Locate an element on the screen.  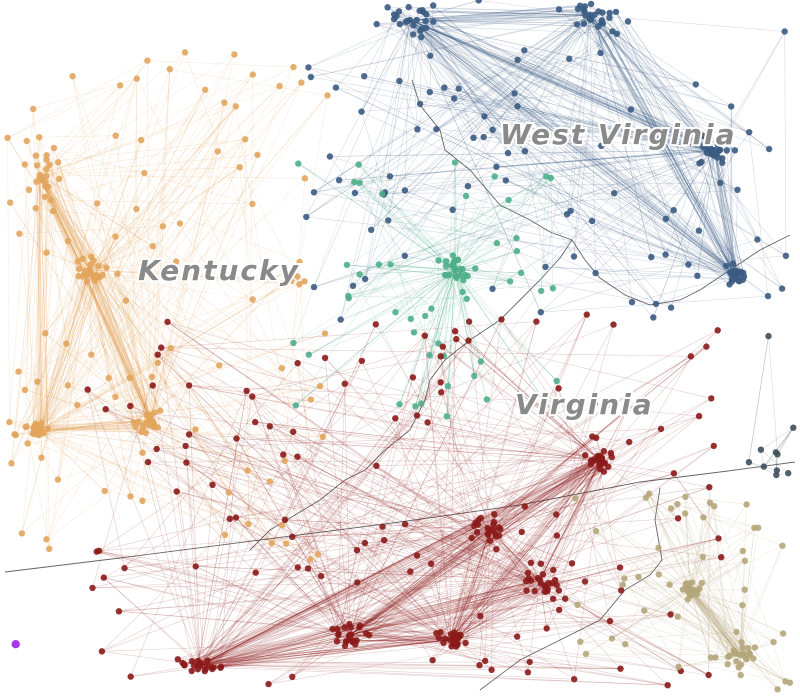
tan-cluster-node is located at coordinates (733, 650).